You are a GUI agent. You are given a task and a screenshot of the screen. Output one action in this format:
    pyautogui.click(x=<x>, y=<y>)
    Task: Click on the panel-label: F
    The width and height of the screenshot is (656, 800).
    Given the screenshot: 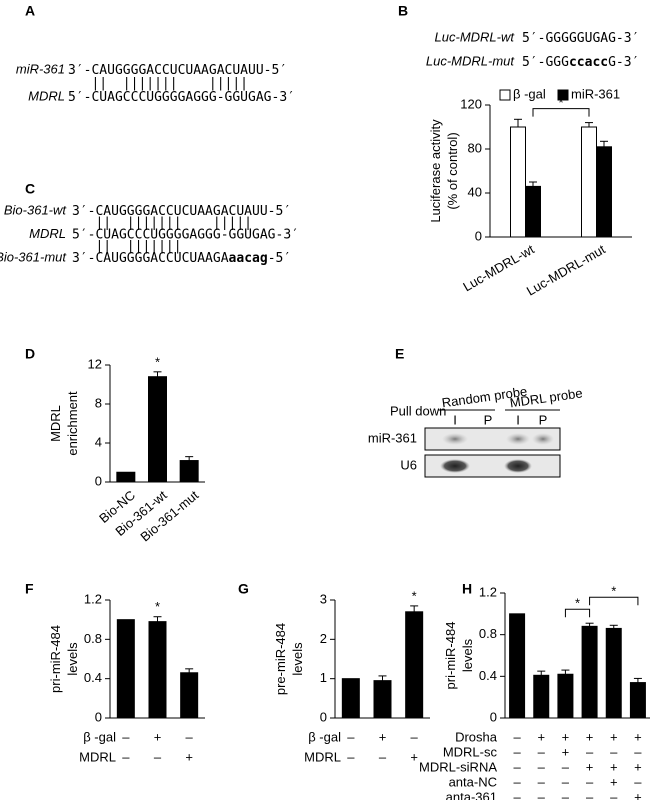 What is the action you would take?
    pyautogui.click(x=29, y=589)
    